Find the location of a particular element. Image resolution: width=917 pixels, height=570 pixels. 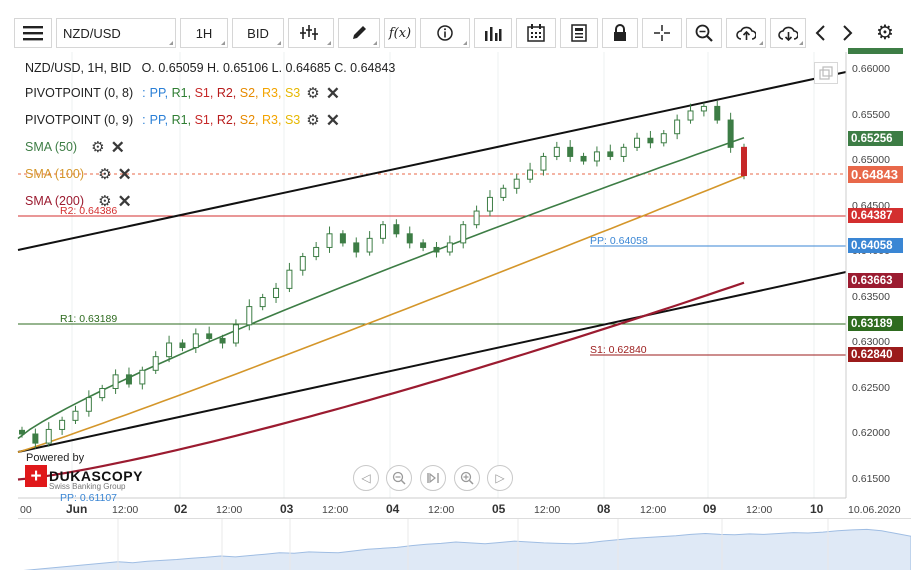

bar-chart-icon is located at coordinates (493, 34).